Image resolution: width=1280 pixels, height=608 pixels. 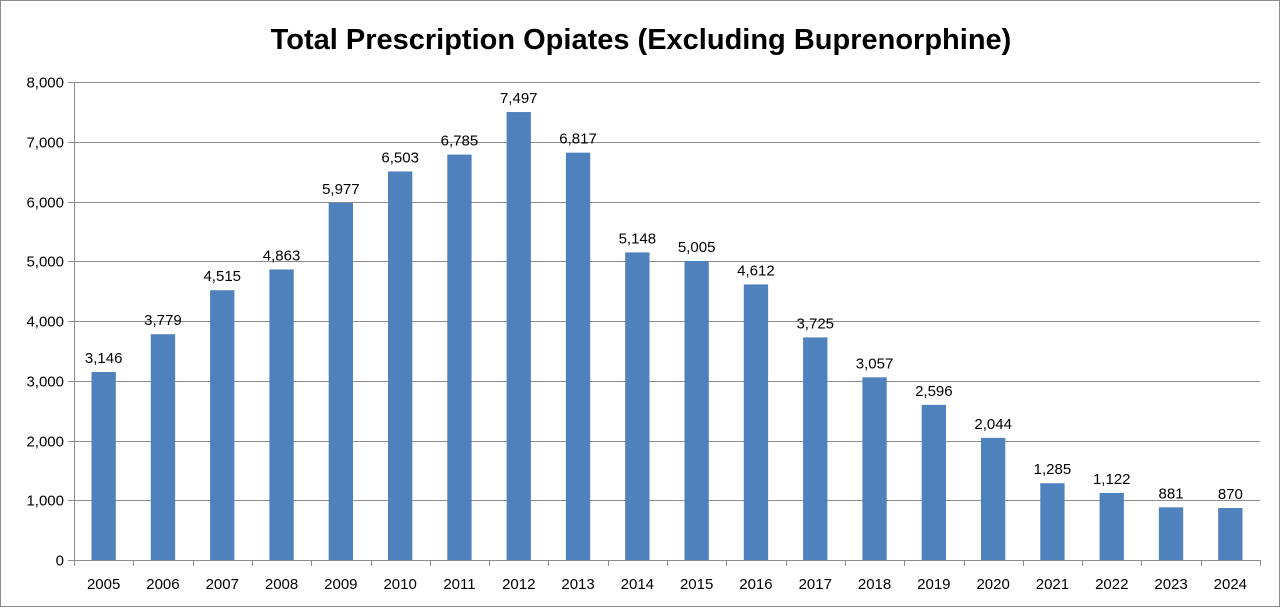 What do you see at coordinates (992, 584) in the screenshot?
I see `x-tick-label-2020: 2020` at bounding box center [992, 584].